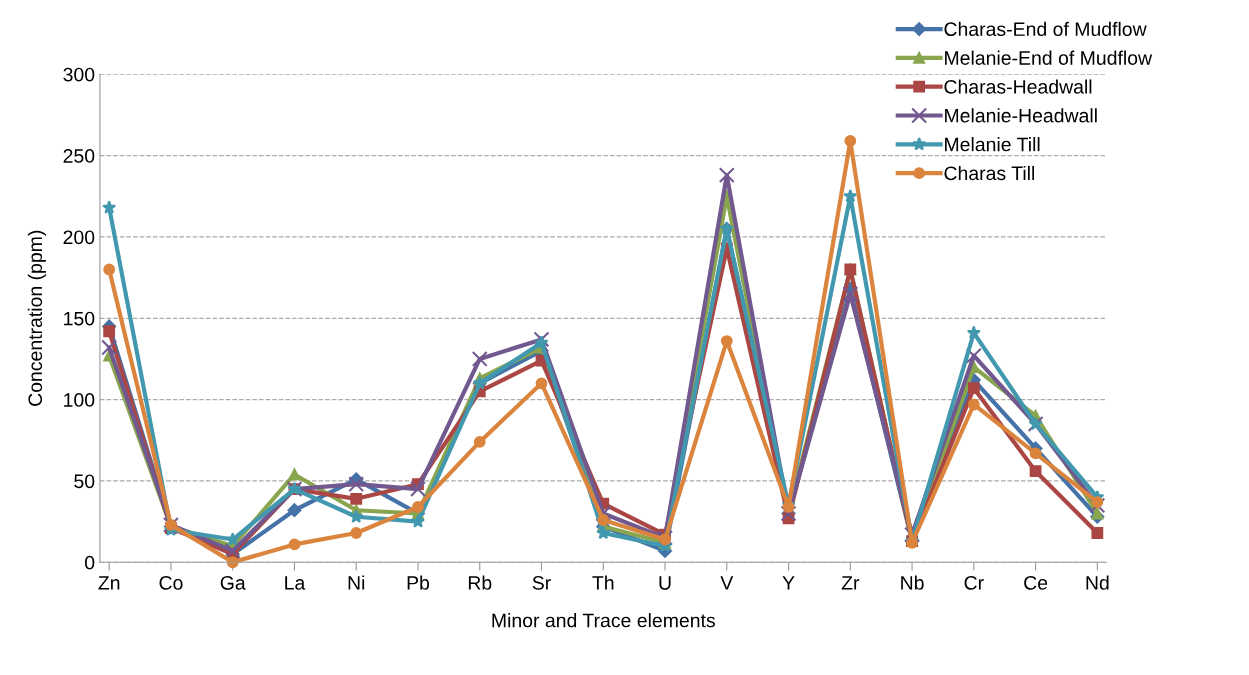 The width and height of the screenshot is (1249, 675). What do you see at coordinates (233, 582) in the screenshot?
I see `x-tick-label: Ga` at bounding box center [233, 582].